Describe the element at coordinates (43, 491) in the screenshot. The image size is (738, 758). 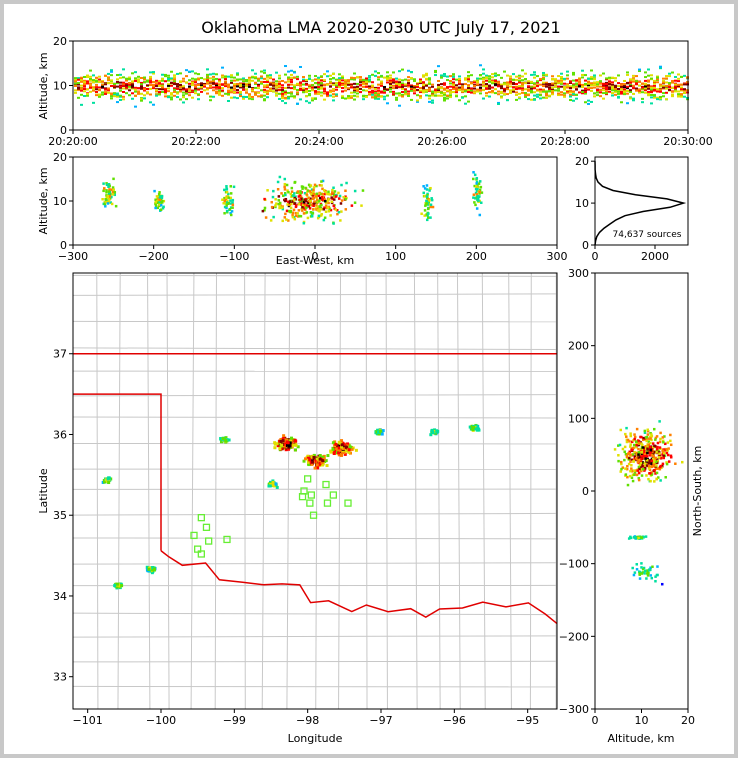
I see `plan-view-ylabel: Latitude` at that location.